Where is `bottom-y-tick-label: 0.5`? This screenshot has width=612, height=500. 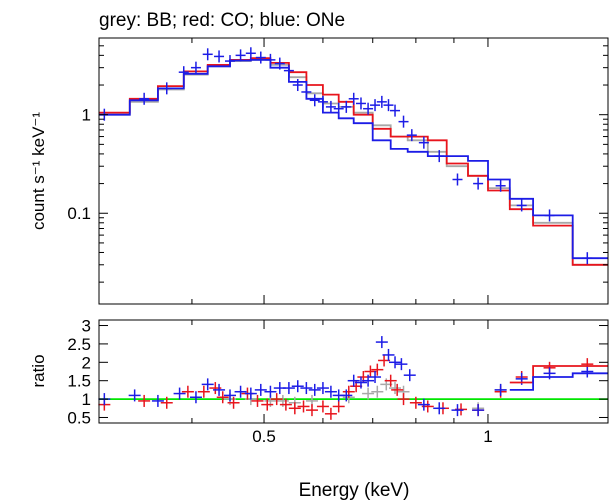 bottom-y-tick-label: 0.5 is located at coordinates (79, 417).